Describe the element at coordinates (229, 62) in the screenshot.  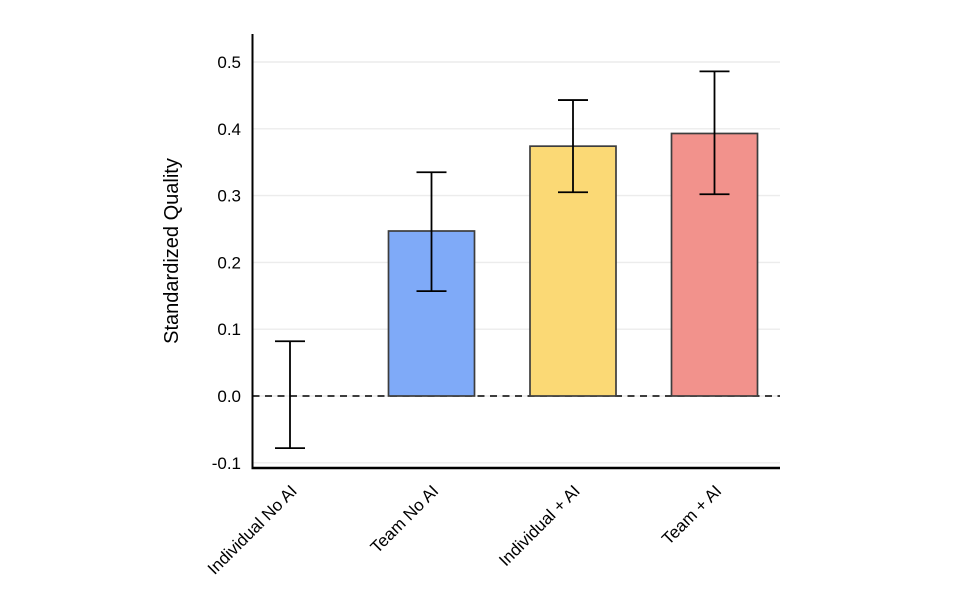
I see `y-tick-label-0.5: 0.5` at that location.